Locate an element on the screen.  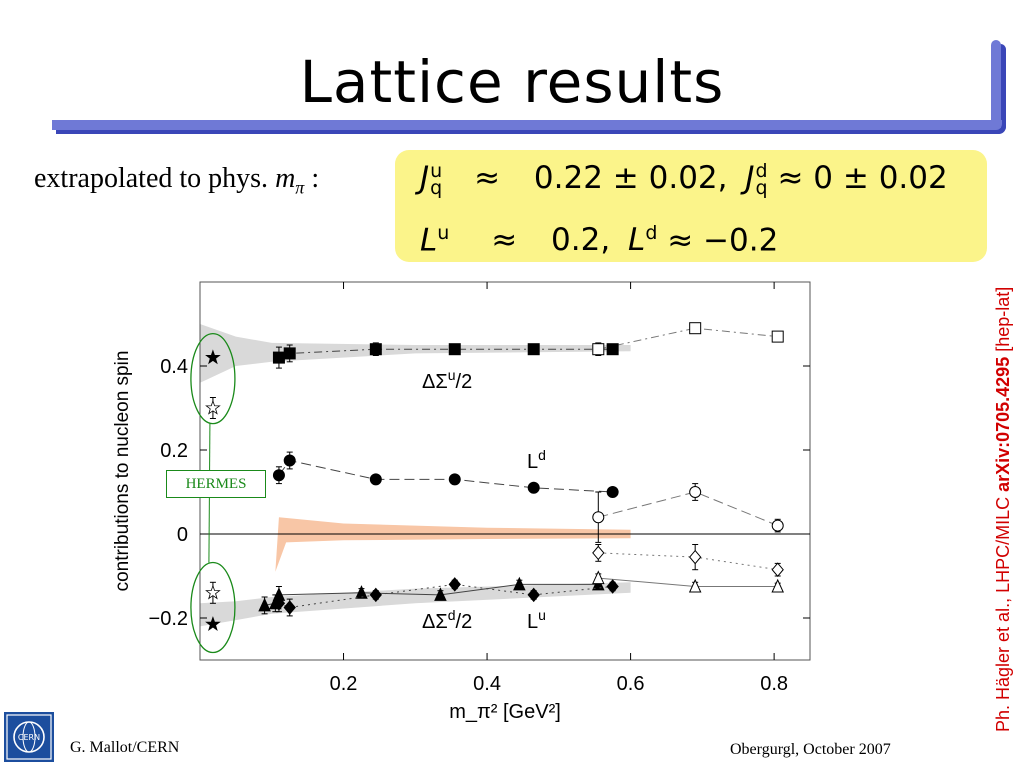
formula-ld-value: ≈ −0.2 is located at coordinates (723, 240).